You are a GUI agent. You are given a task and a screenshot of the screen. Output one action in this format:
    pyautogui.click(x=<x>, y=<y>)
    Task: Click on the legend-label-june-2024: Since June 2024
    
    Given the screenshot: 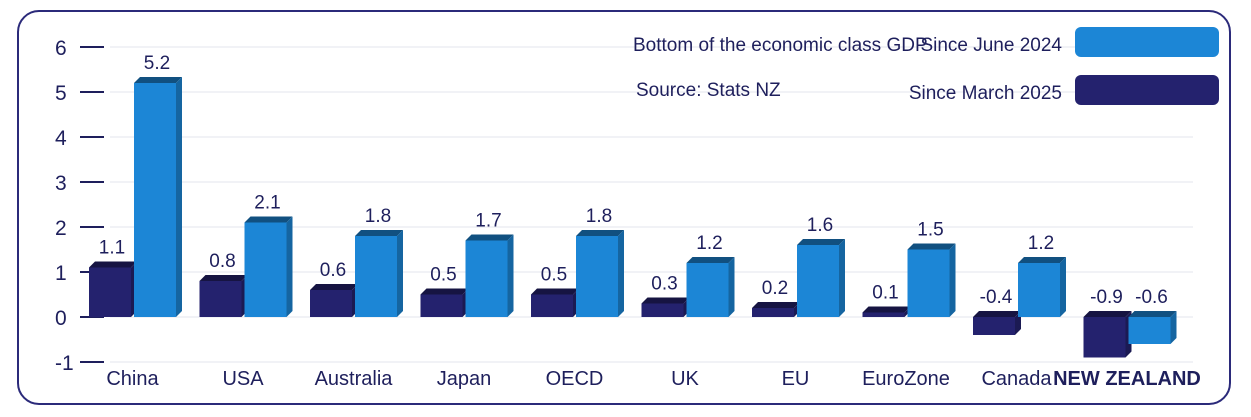 What is the action you would take?
    pyautogui.click(x=991, y=45)
    